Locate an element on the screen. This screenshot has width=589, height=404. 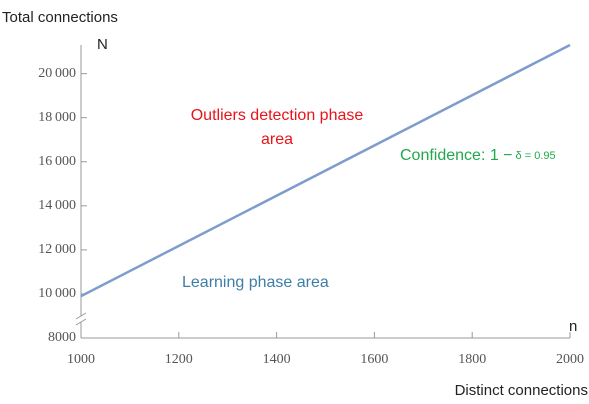
annotation-text: Confidence: 1 − is located at coordinates (456, 155).